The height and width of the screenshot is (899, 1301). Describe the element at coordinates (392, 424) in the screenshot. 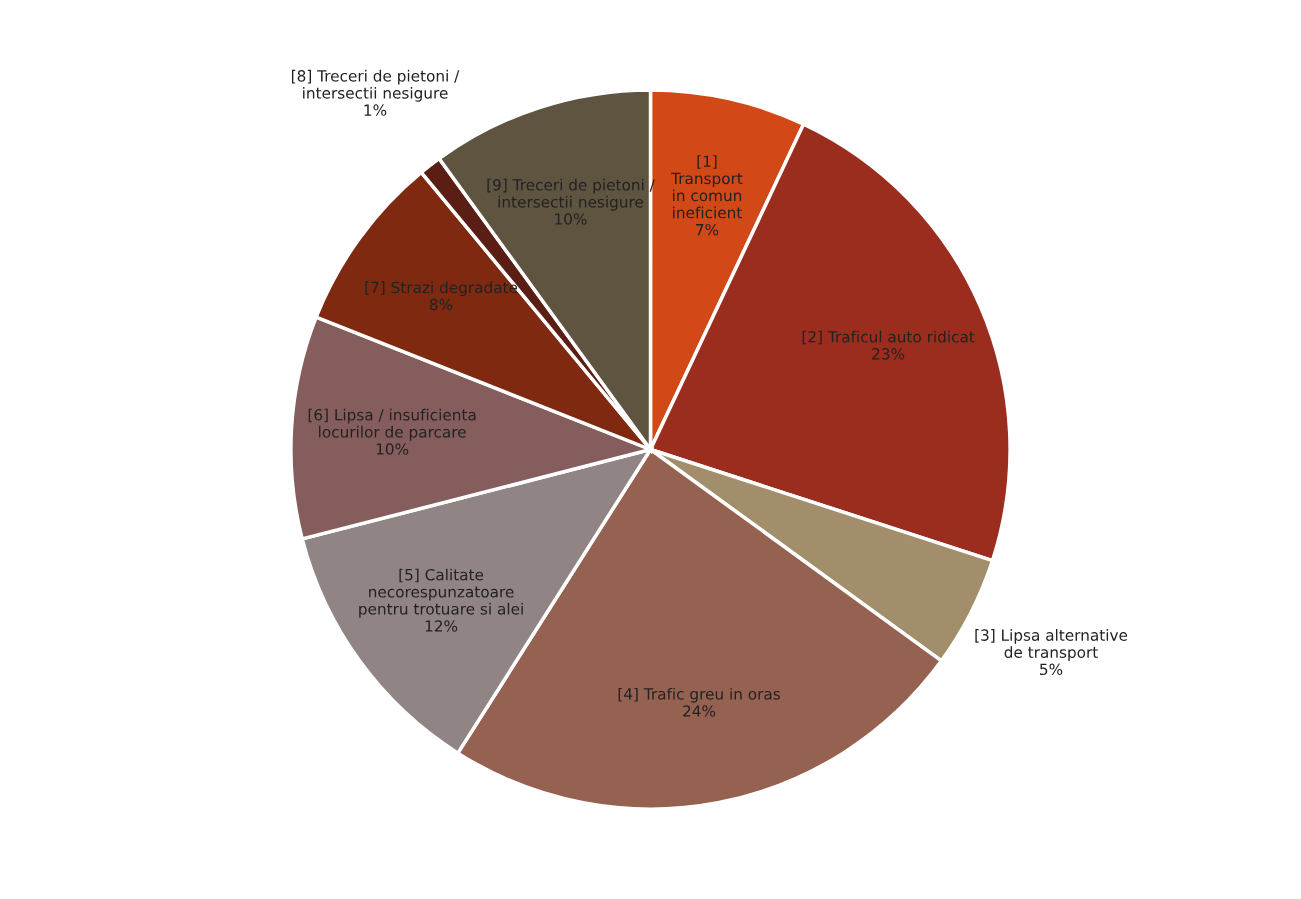

I see `slice-label: [6] Lipsa / insuficienta locurilor de parcare` at that location.